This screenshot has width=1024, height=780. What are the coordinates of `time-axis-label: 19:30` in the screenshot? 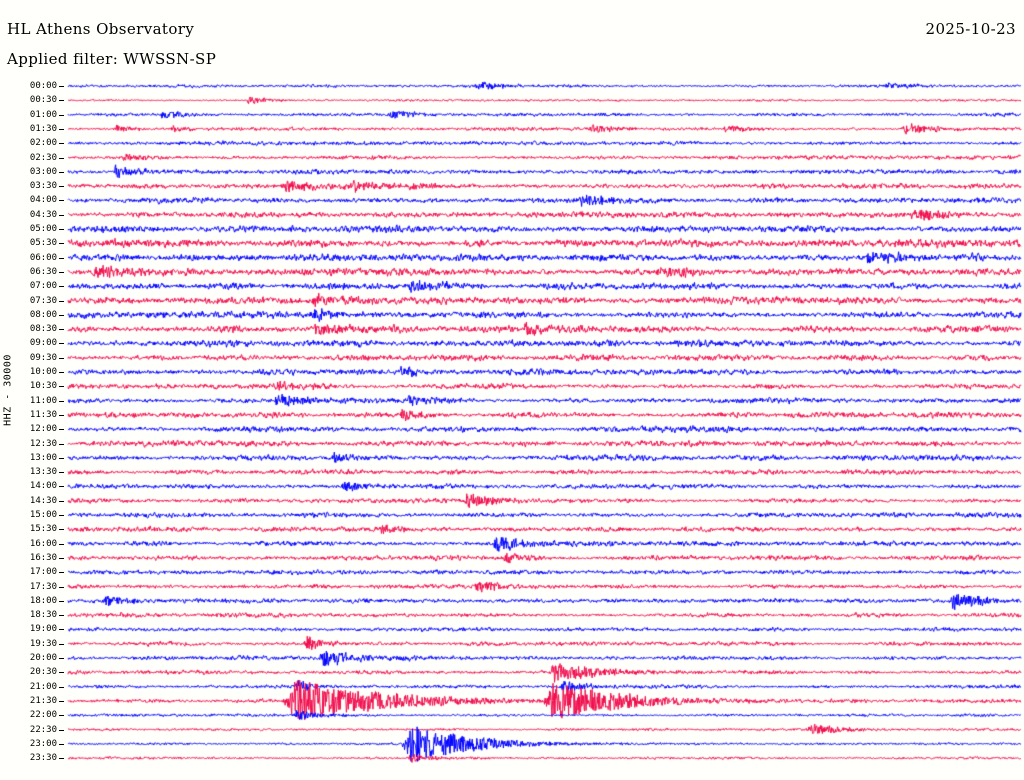 It's located at (43, 643).